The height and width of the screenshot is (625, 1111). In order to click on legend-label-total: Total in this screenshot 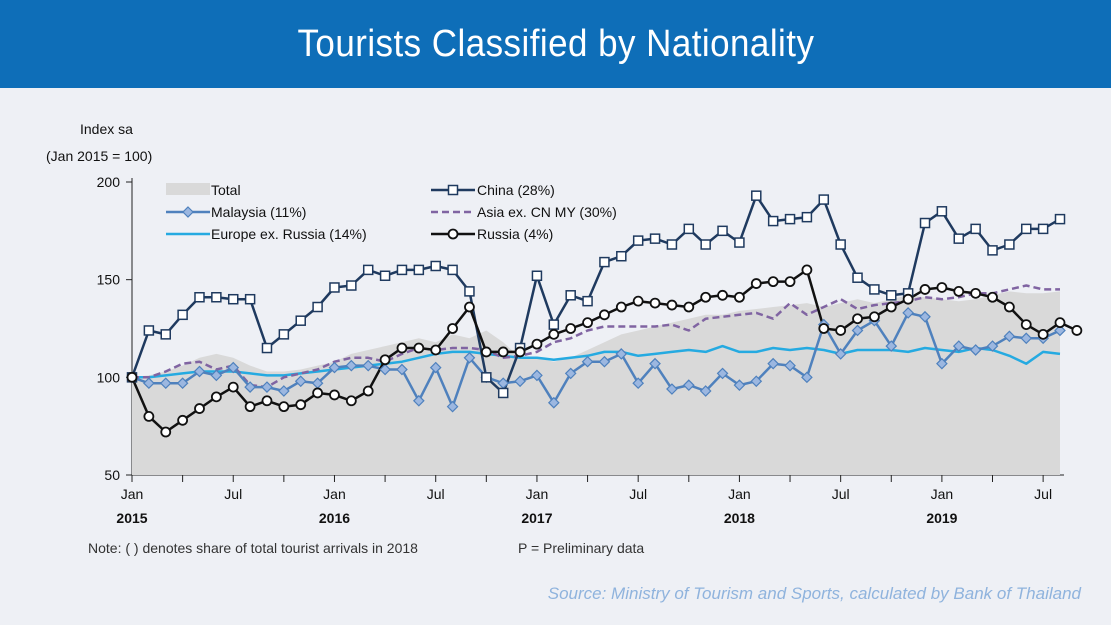, I will do `click(226, 190)`.